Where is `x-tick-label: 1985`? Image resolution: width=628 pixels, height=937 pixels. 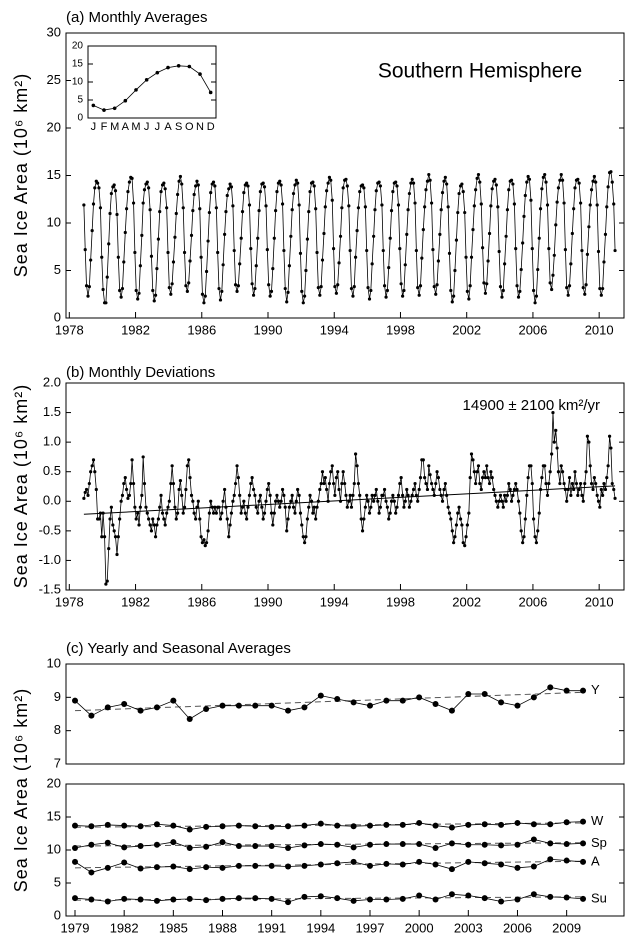 x-tick-label: 1985 is located at coordinates (173, 927).